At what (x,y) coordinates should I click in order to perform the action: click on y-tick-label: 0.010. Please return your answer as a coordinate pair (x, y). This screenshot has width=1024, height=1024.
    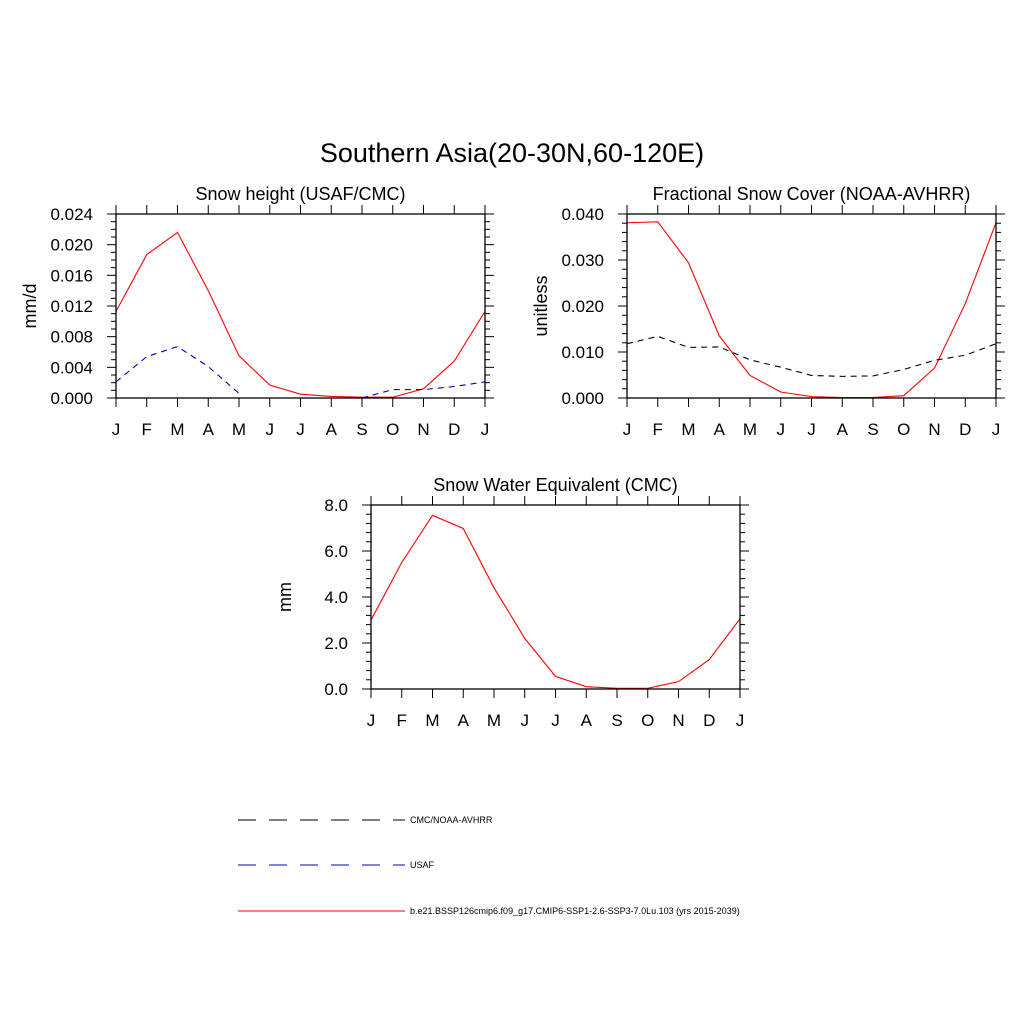
    Looking at the image, I should click on (582, 352).